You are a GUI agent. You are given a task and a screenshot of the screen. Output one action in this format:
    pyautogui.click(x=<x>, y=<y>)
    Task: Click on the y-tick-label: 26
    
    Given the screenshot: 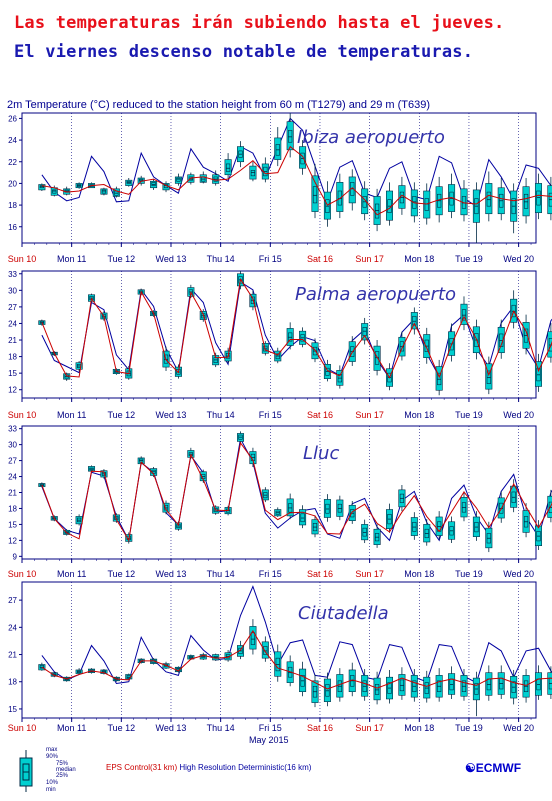 What is the action you would take?
    pyautogui.click(x=12, y=118)
    